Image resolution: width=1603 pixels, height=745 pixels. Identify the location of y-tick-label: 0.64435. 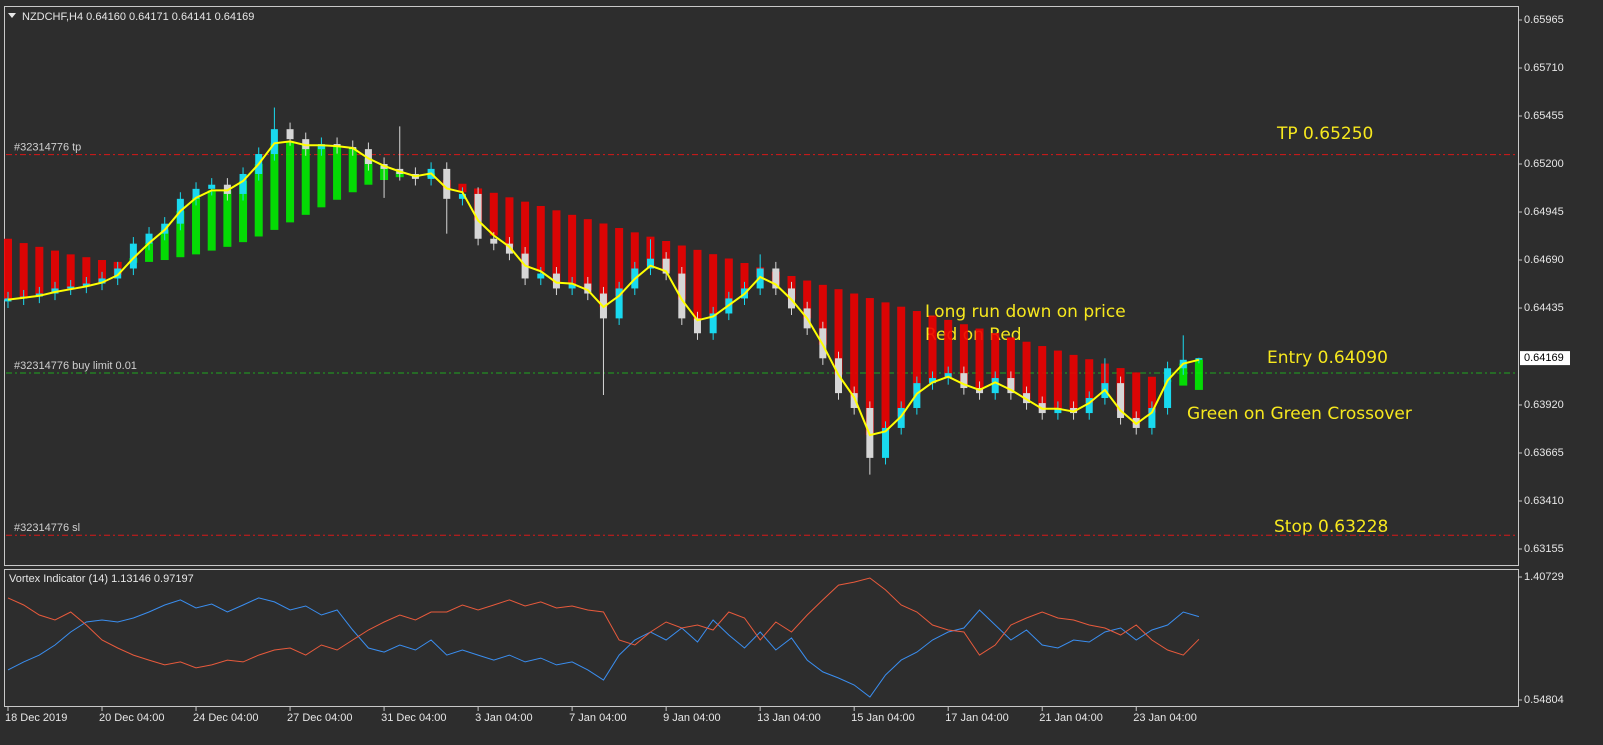
(1544, 308).